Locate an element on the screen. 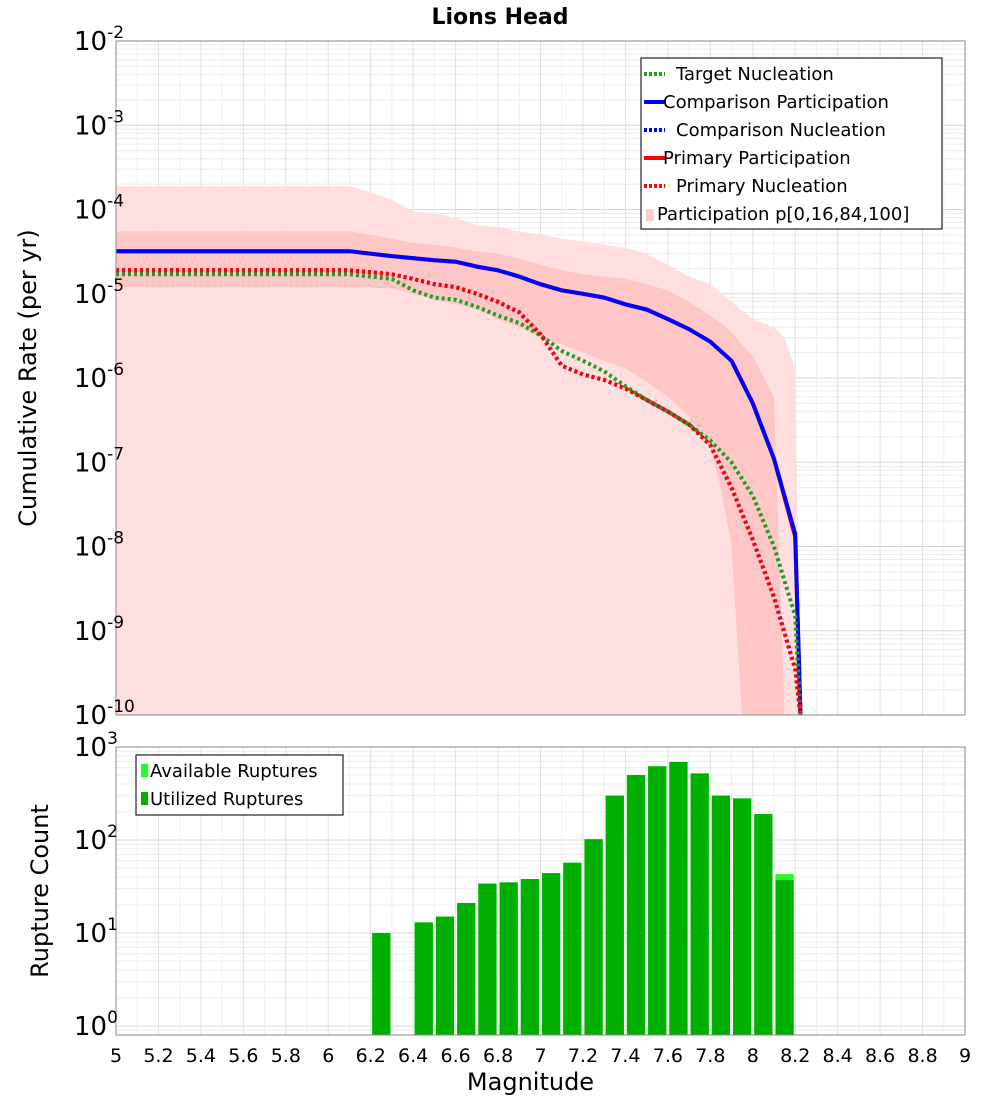  rate-y-tick-exp: -8 is located at coordinates (115, 539).